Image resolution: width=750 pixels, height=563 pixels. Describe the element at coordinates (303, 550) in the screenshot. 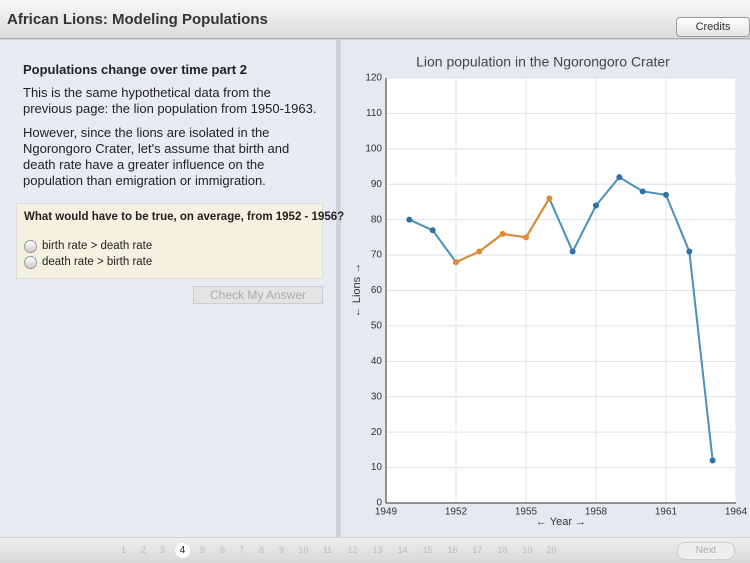

I see `page-dot: 10` at that location.